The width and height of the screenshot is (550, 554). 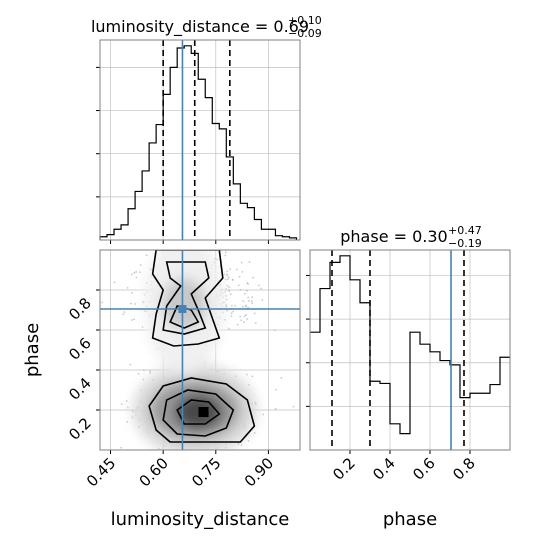 I want to click on contour-lower-outer, so click(x=202, y=410).